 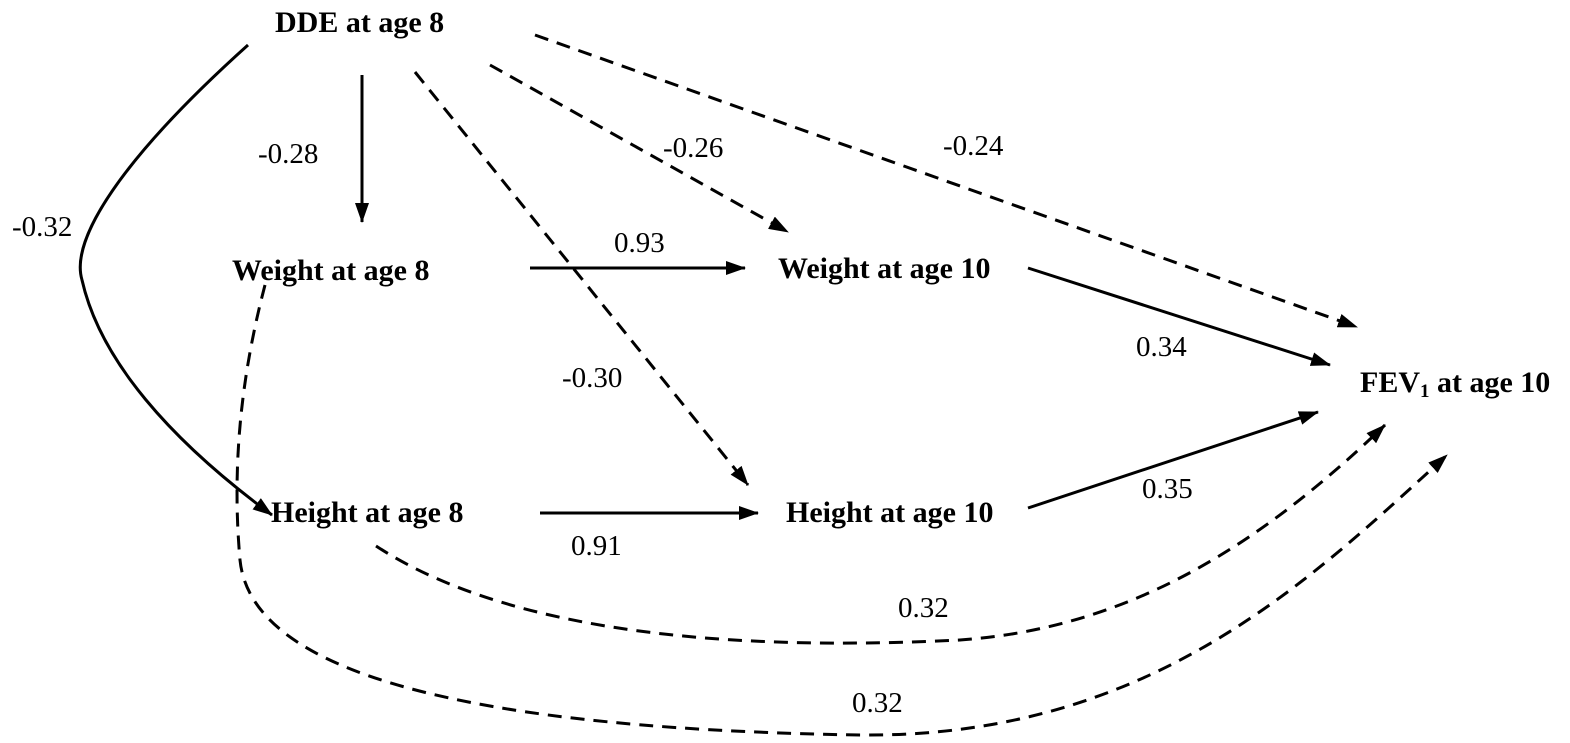 I want to click on edge-dde8-weight10, so click(x=639, y=148).